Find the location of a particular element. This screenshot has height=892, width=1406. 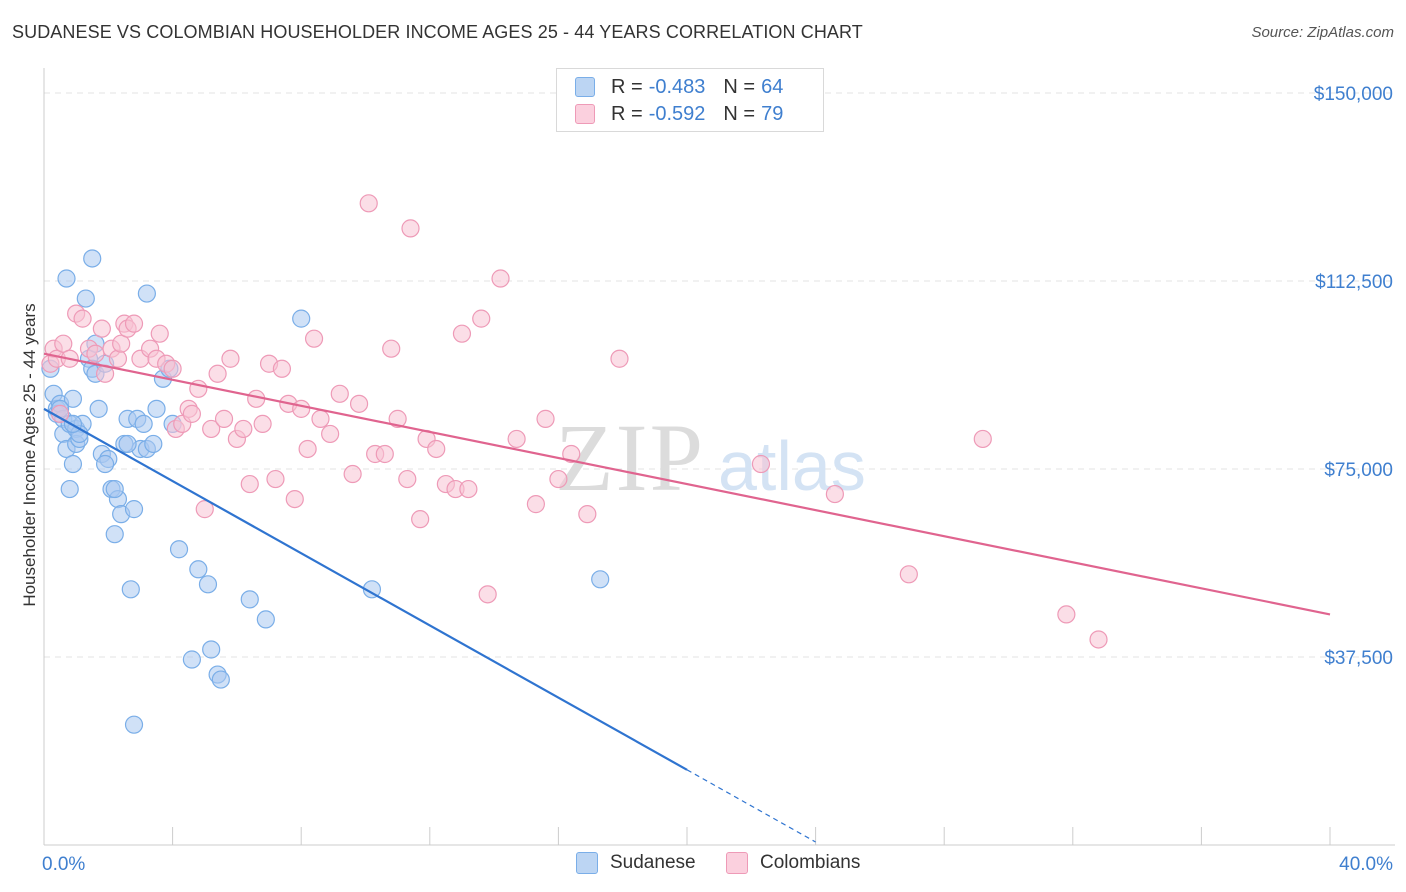

x-tick-label: 0.0% is located at coordinates (63, 864).